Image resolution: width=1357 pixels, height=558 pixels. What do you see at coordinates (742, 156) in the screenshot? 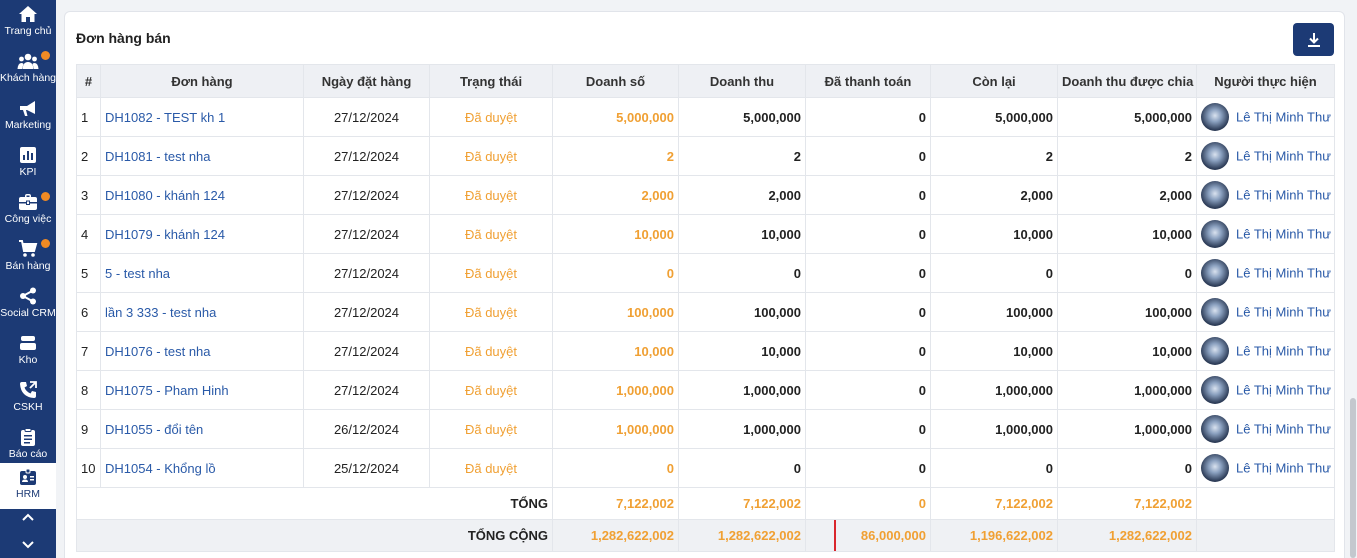
I see `revenue-value: 2` at bounding box center [742, 156].